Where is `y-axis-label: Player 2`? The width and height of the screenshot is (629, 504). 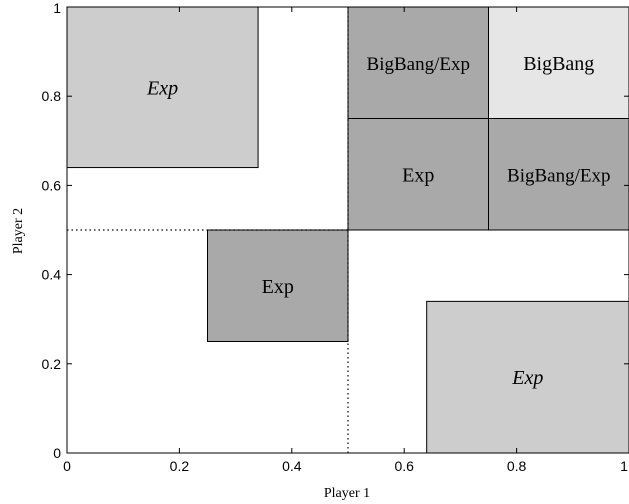
y-axis-label: Player 2 is located at coordinates (18, 231).